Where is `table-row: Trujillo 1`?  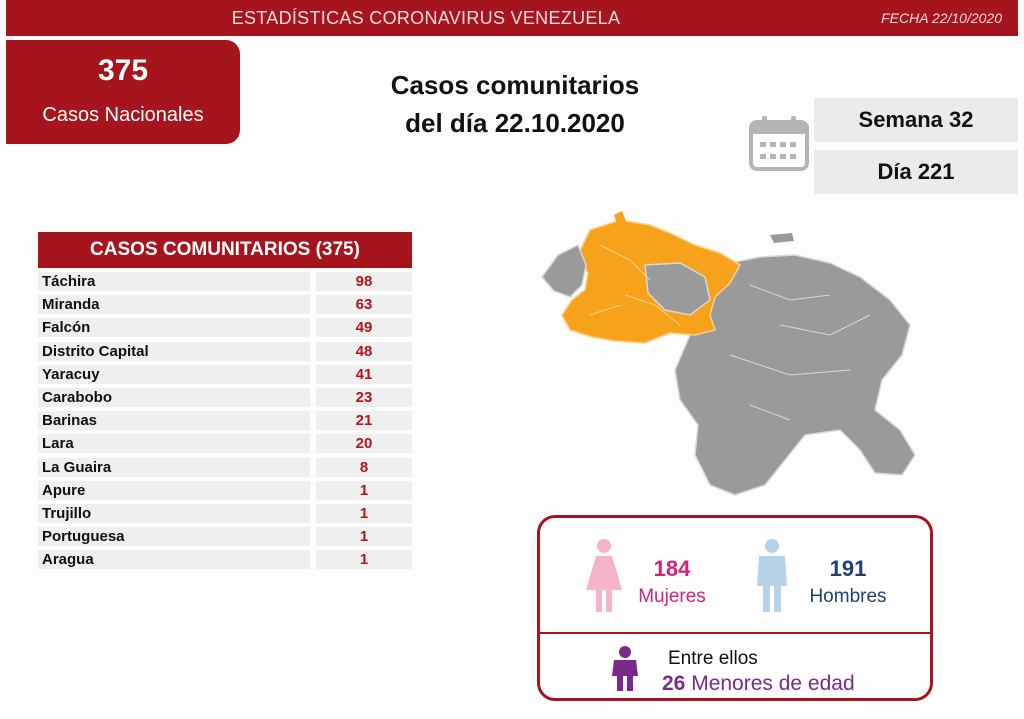 table-row: Trujillo 1 is located at coordinates (225, 513).